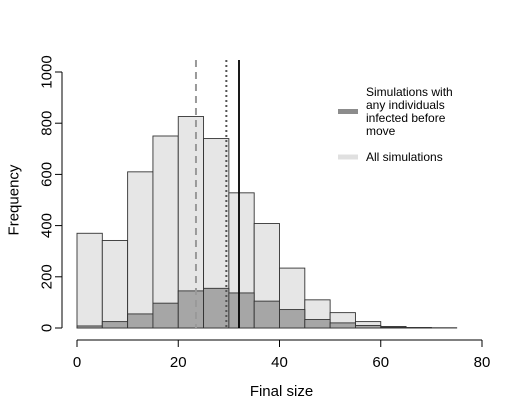 This screenshot has width=529, height=415. I want to click on legend-label: move, so click(381, 131).